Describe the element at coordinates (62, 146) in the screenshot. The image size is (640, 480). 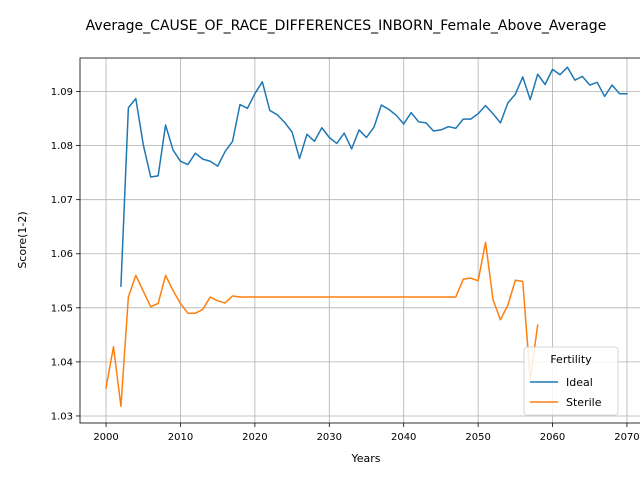
I see `y-tick-label: 1.08` at that location.